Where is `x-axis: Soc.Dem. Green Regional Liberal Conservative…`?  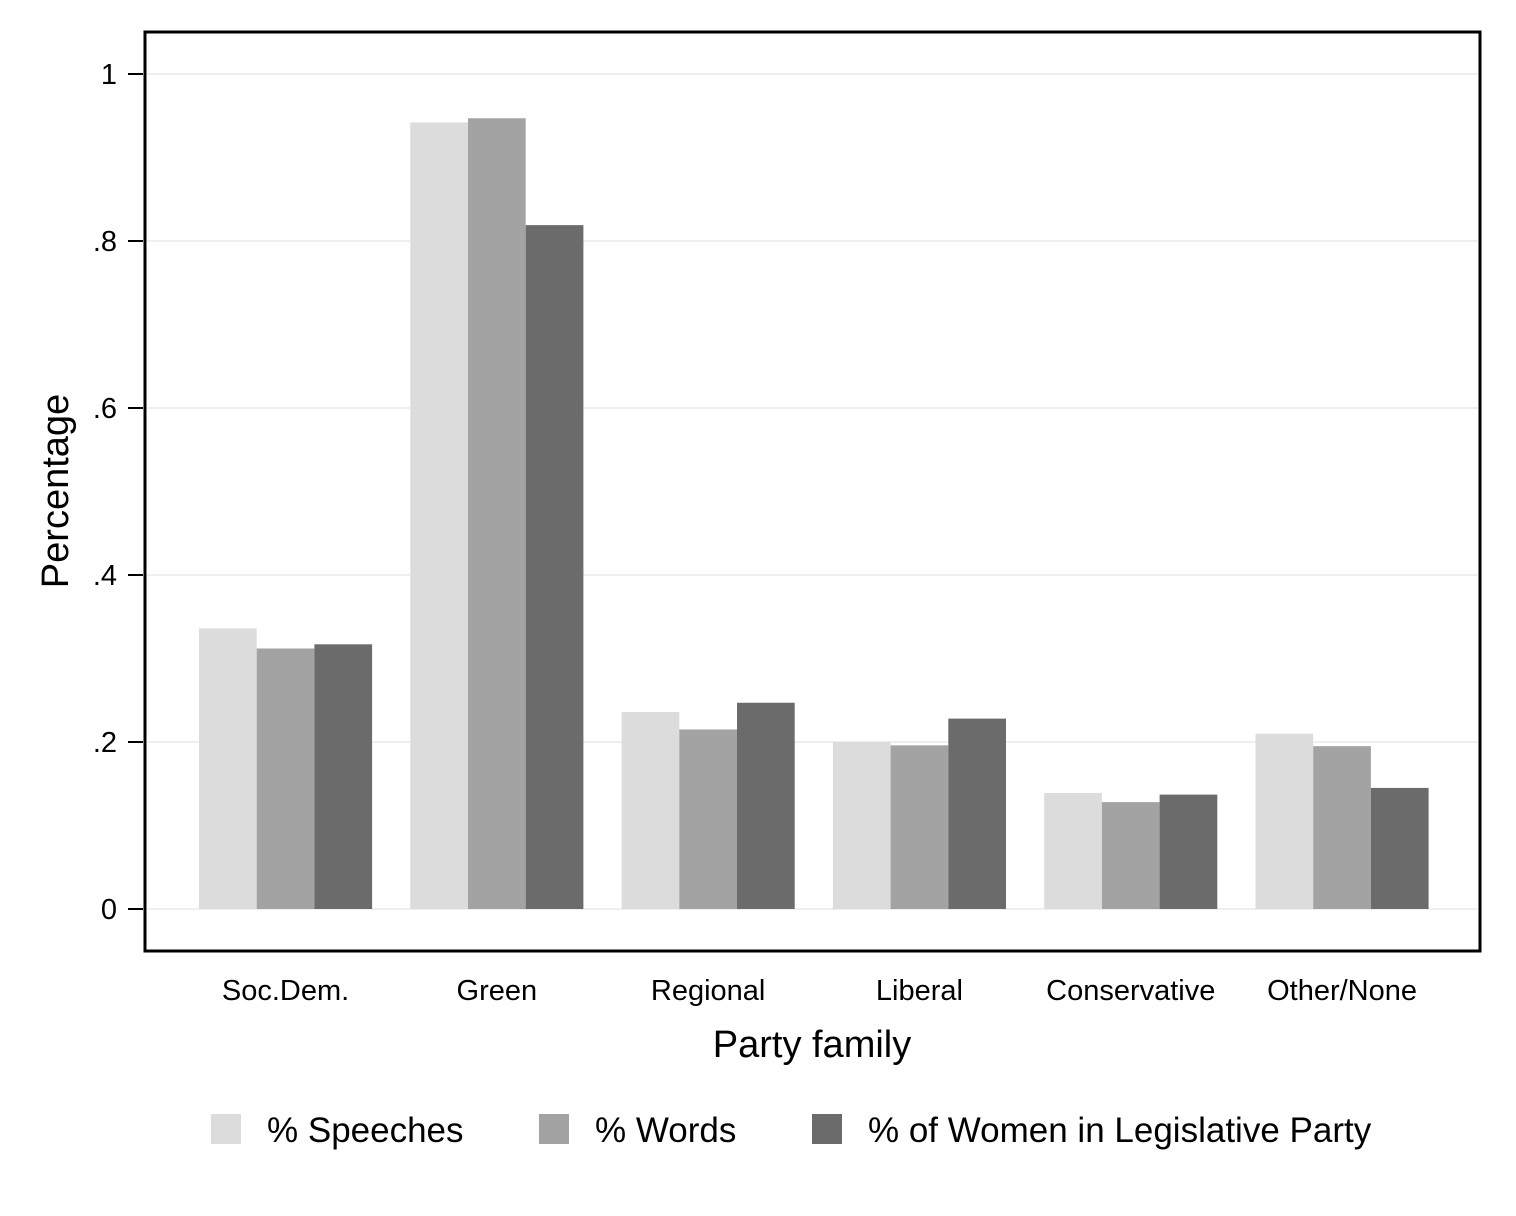 x-axis: Soc.Dem. Green Regional Liberal Conservative… is located at coordinates (819, 991).